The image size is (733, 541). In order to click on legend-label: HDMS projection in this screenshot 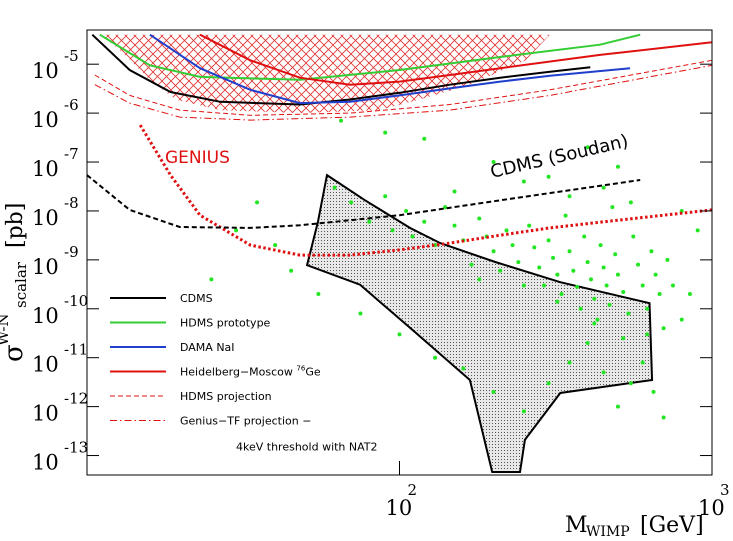, I will do `click(226, 396)`.